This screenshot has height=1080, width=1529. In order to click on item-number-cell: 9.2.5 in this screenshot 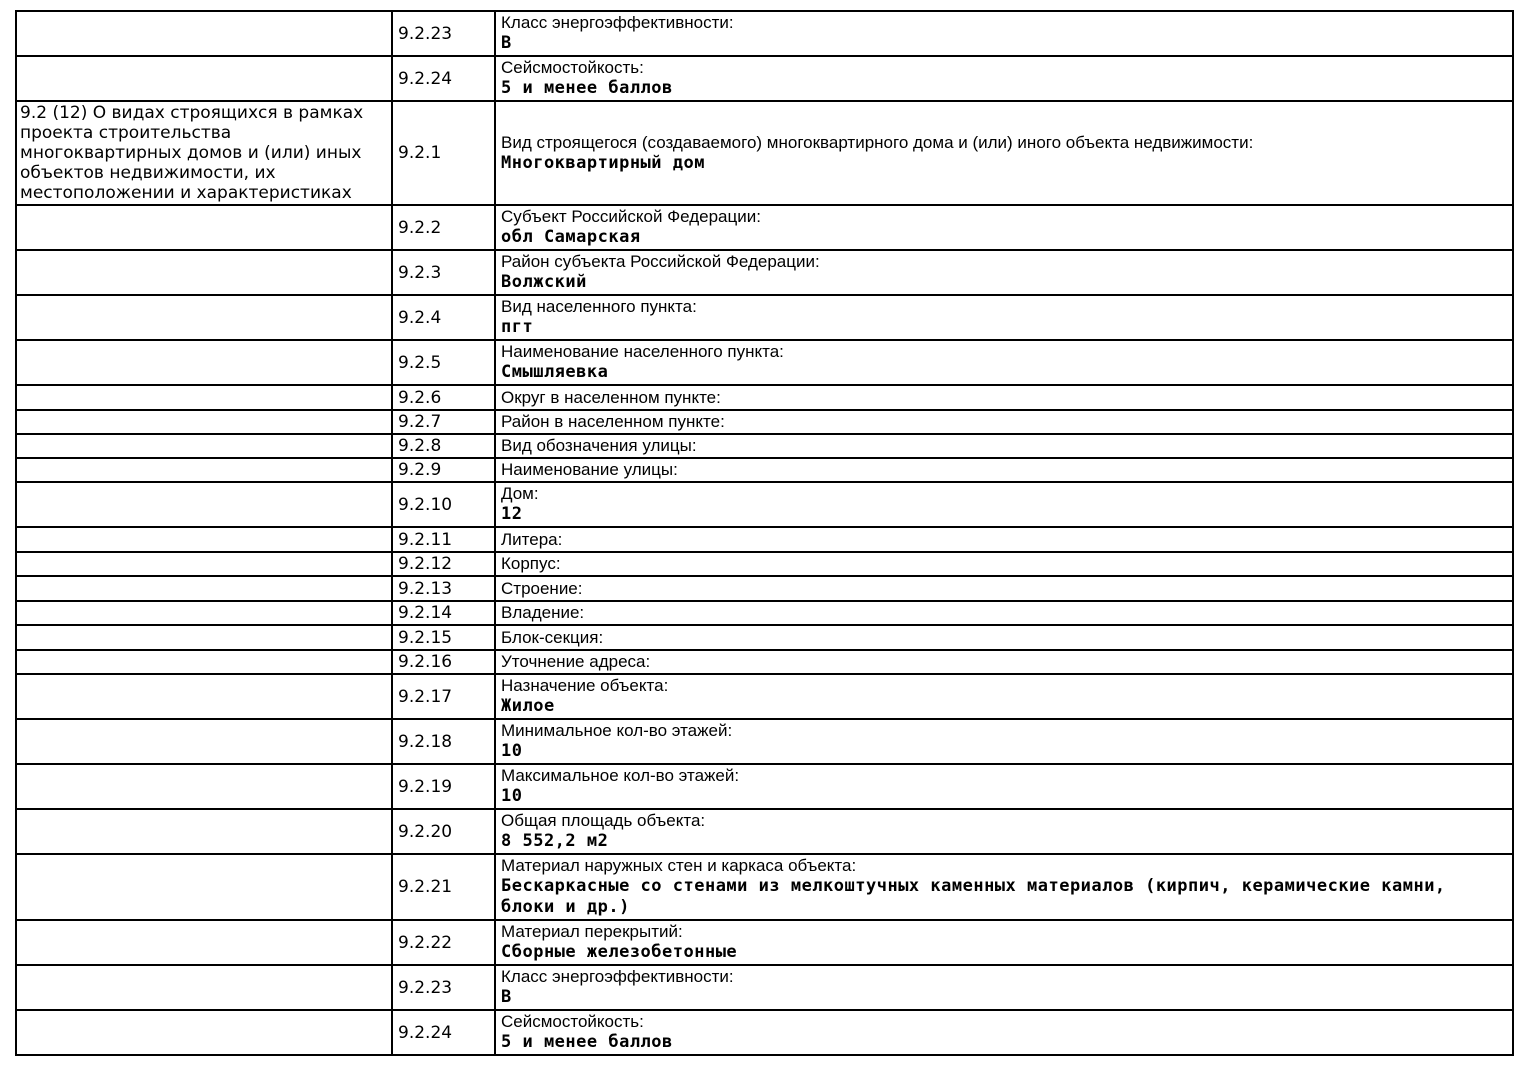, I will do `click(443, 362)`.